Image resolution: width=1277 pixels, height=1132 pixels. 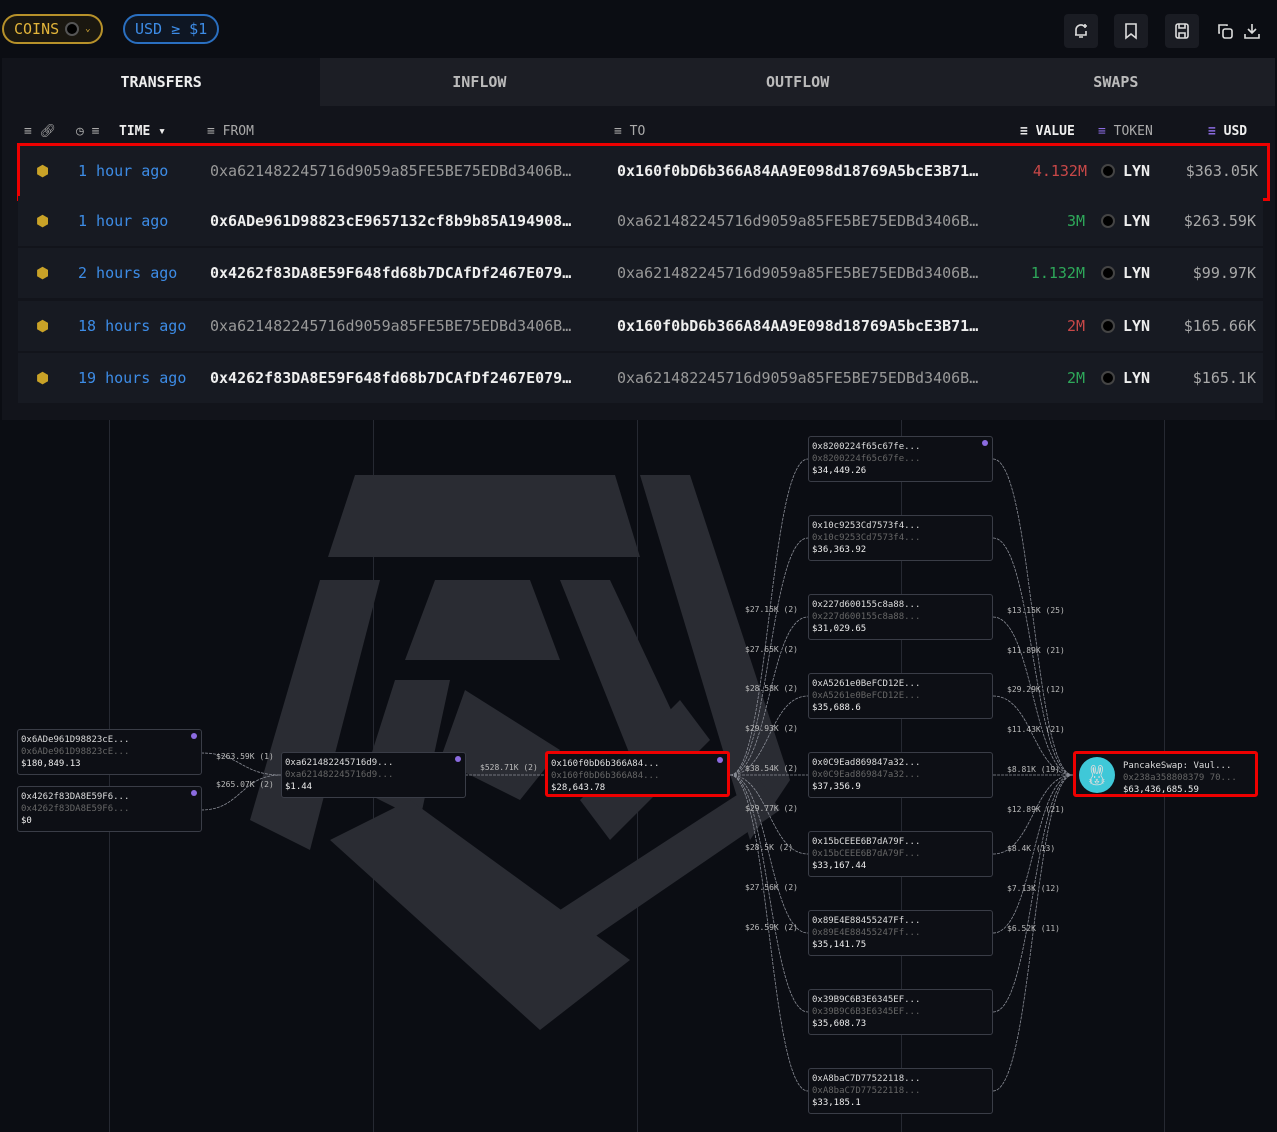 I want to click on column-usd: ≡ USD, so click(x=1228, y=131).